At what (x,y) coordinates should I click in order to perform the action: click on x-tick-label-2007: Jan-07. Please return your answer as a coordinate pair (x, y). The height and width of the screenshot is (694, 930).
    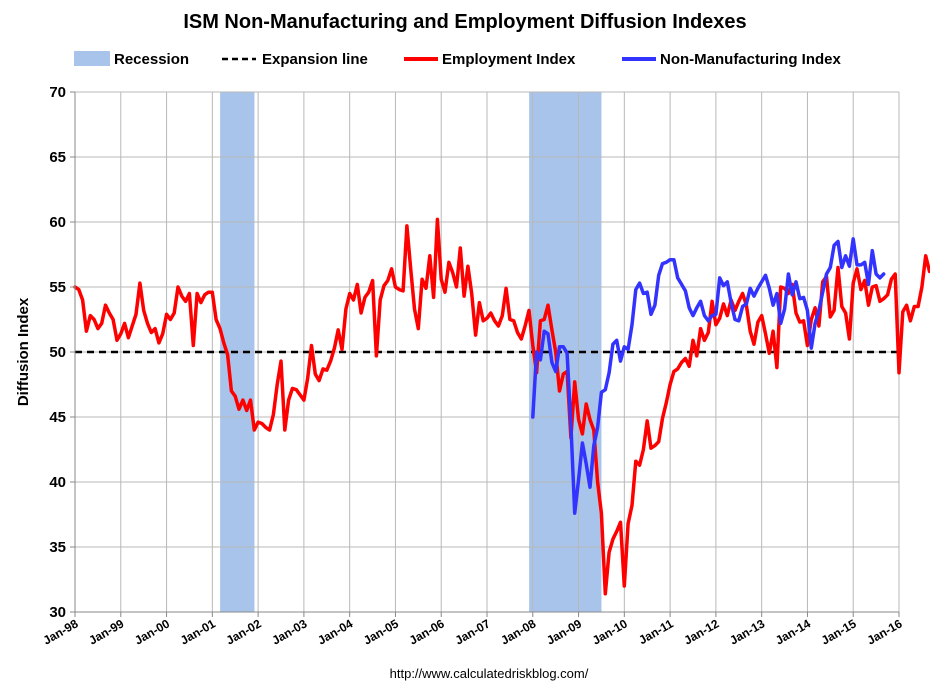
    Looking at the image, I should click on (473, 631).